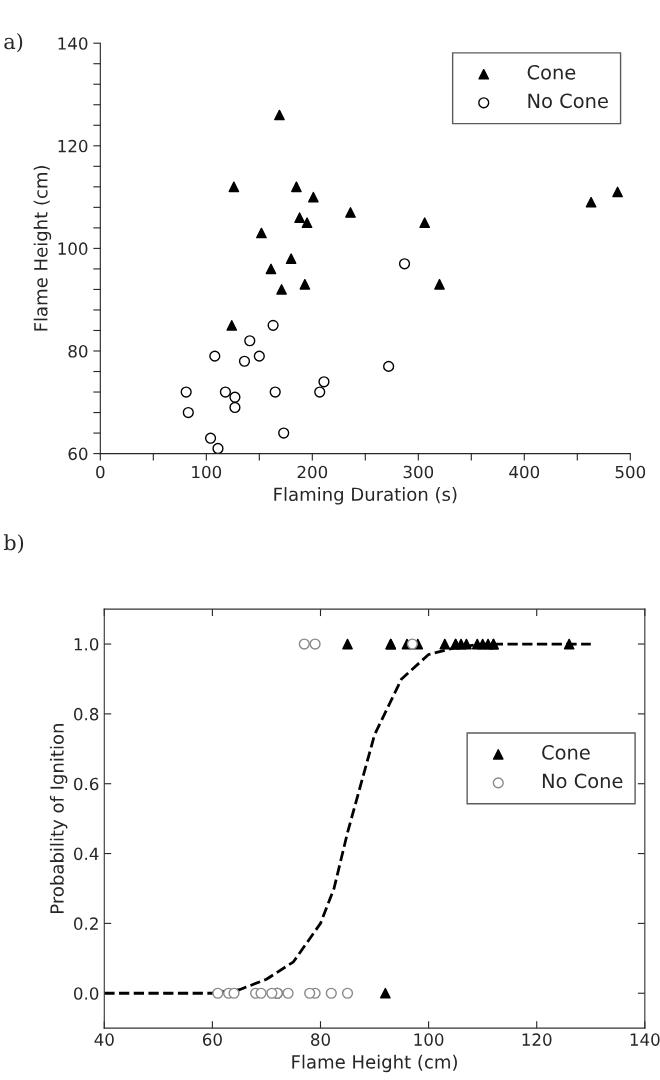 Image resolution: width=660 pixels, height=1080 pixels. I want to click on y-tick-label: 80, so click(78, 351).